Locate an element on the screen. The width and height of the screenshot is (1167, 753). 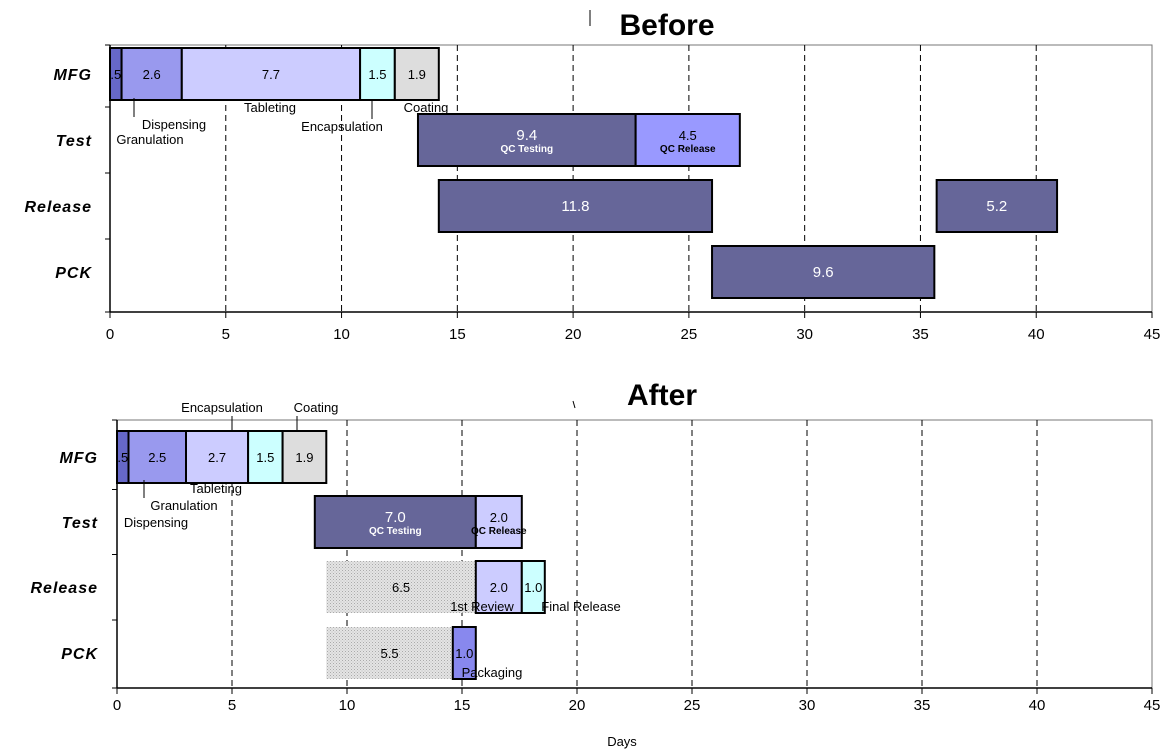
bar-value-label: 5.2 is located at coordinates (996, 206).